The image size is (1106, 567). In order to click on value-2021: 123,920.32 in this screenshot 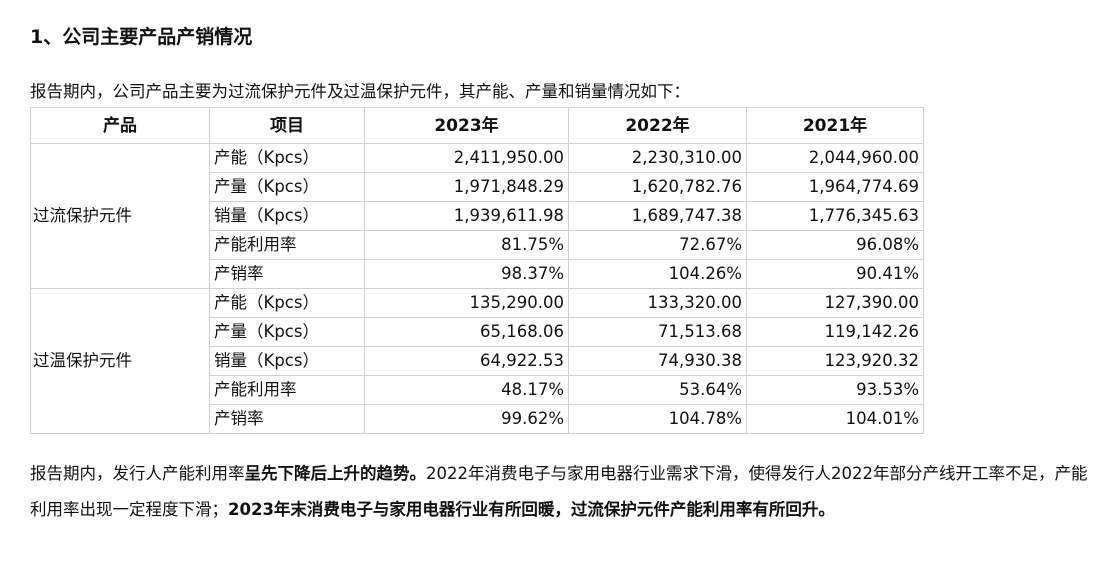, I will do `click(835, 361)`.